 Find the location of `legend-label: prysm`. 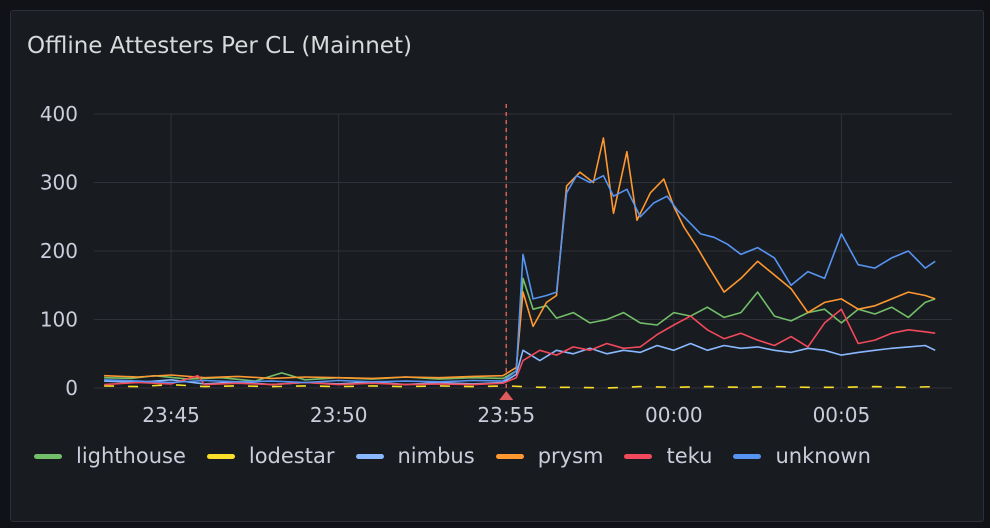

legend-label: prysm is located at coordinates (570, 456).